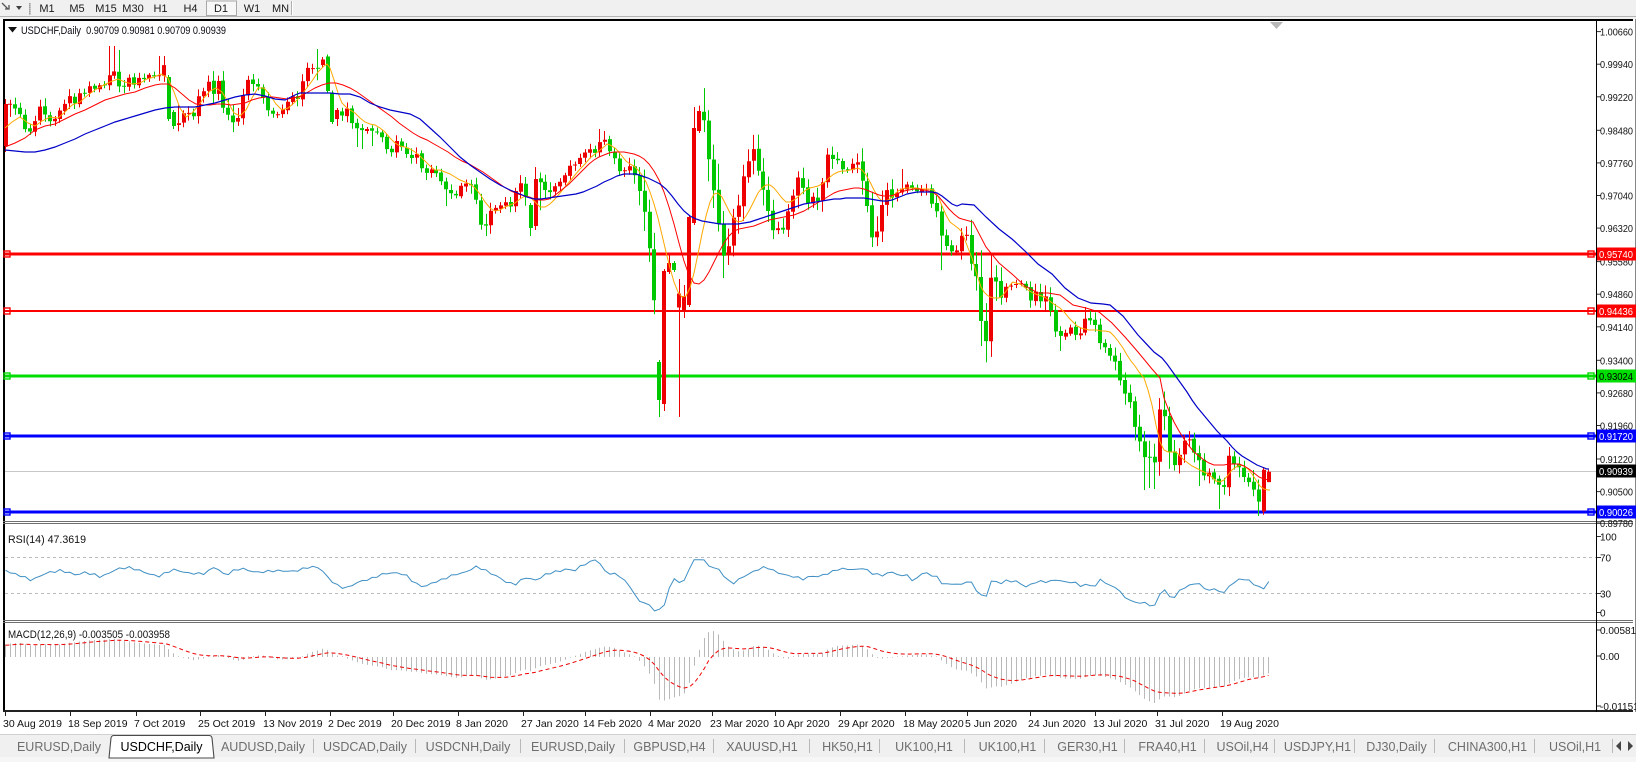 The height and width of the screenshot is (762, 1636). I want to click on svg-text: 0.98480, so click(1616, 131).